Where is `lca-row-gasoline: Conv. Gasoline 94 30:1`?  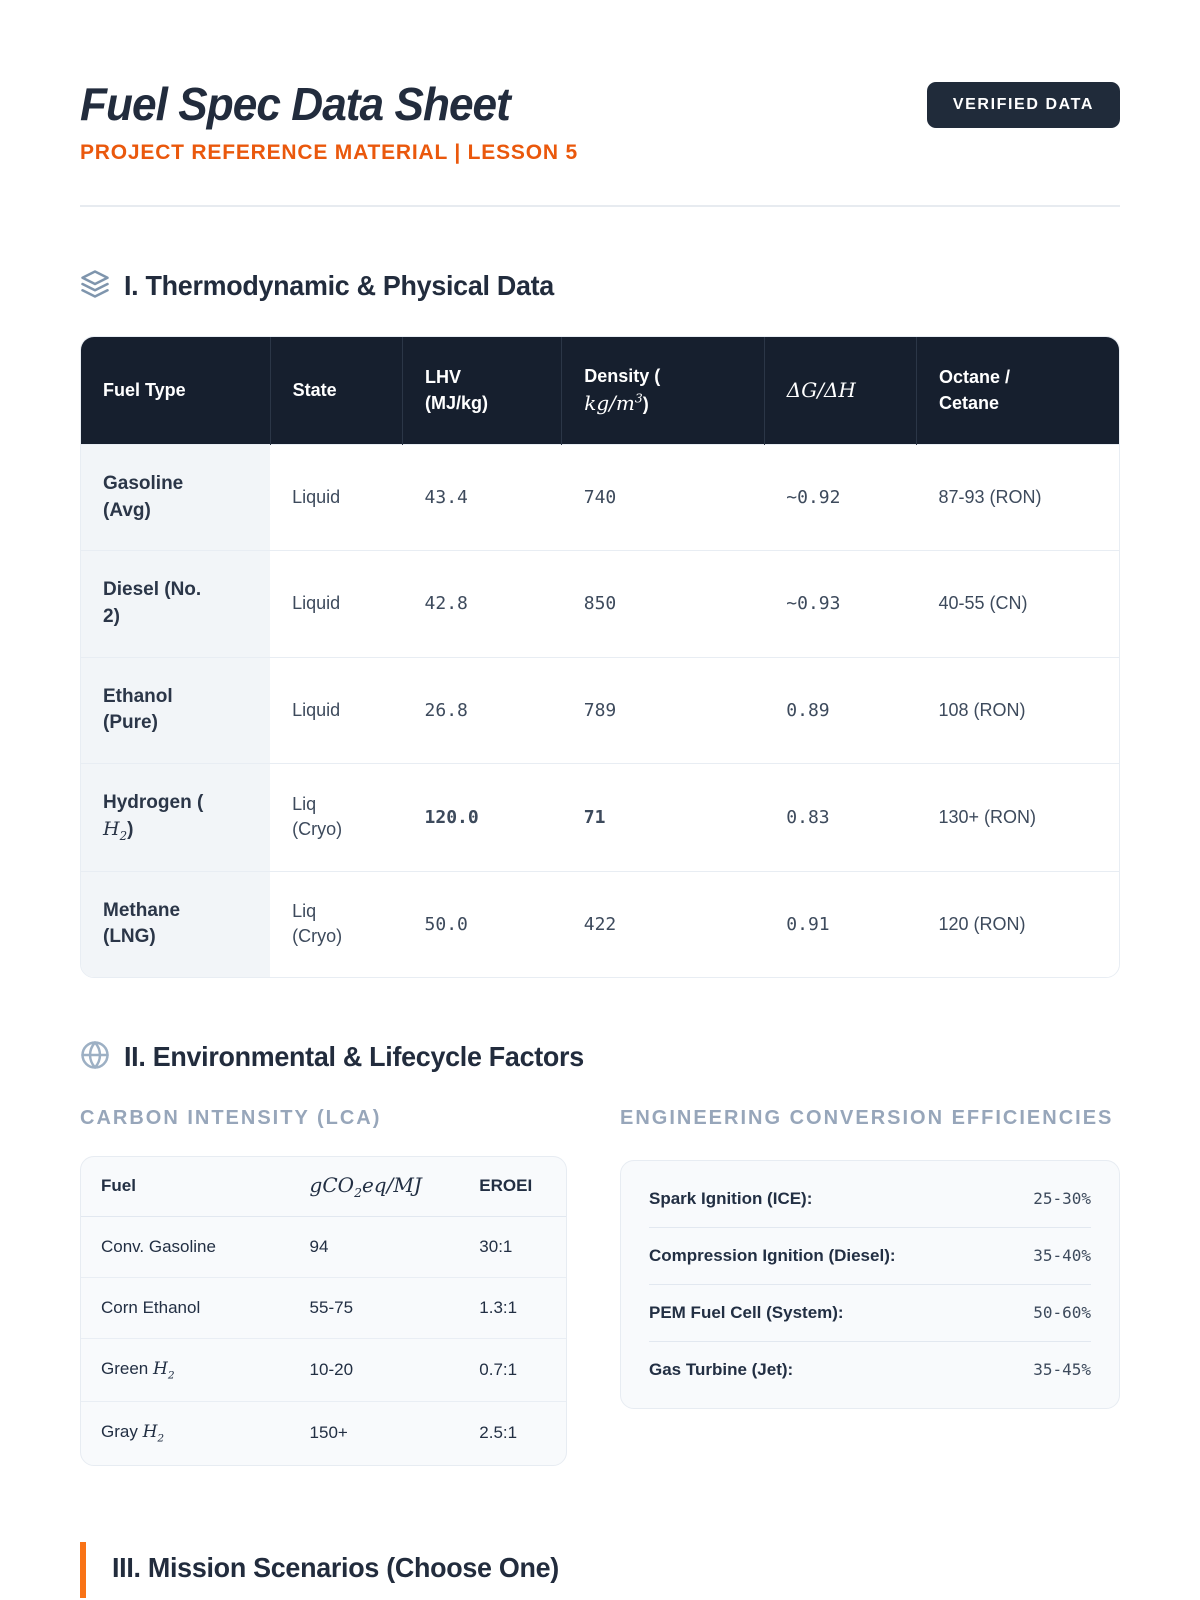
lca-row-gasoline: Conv. Gasoline 94 30:1 is located at coordinates (323, 1246).